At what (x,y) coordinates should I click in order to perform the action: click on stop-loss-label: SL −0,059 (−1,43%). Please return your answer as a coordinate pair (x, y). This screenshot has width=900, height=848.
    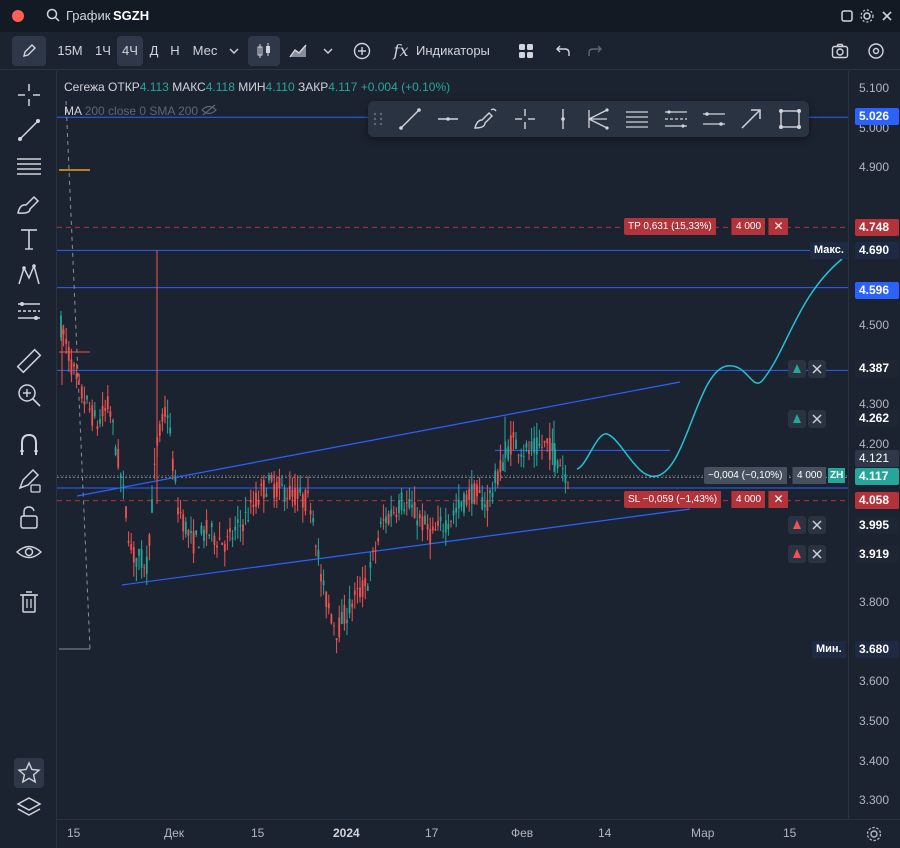
    Looking at the image, I should click on (673, 499).